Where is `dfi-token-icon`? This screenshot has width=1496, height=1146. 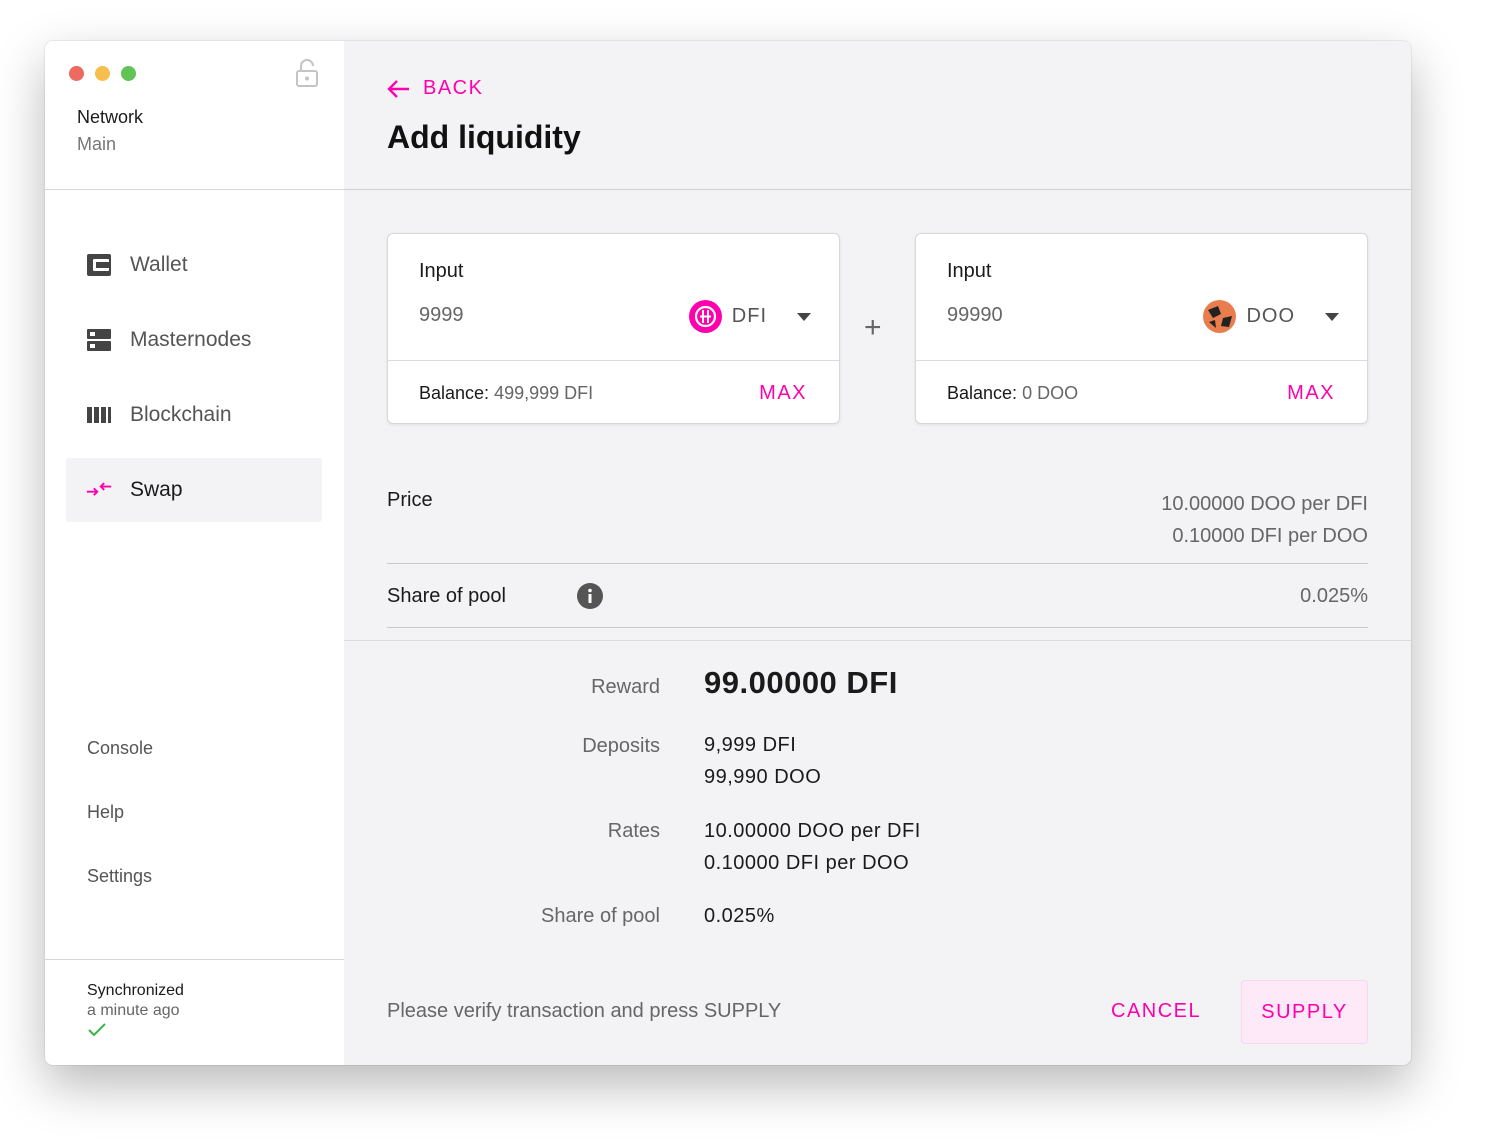
dfi-token-icon is located at coordinates (705, 316).